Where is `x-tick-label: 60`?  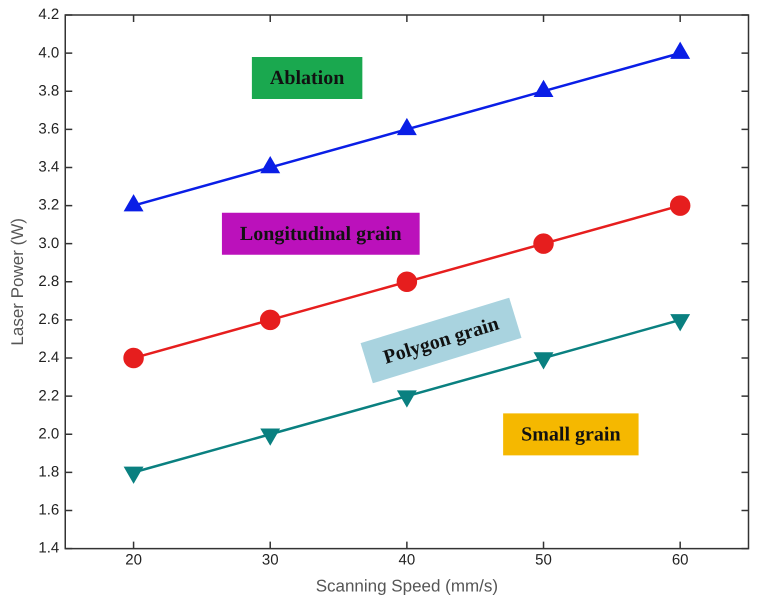 x-tick-label: 60 is located at coordinates (680, 560).